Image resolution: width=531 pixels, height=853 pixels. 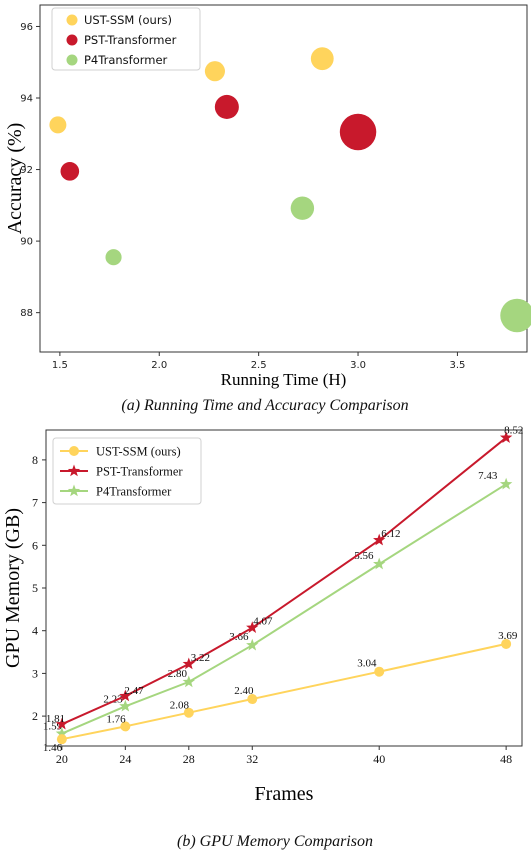 What do you see at coordinates (367, 664) in the screenshot?
I see `data-label: 3.04` at bounding box center [367, 664].